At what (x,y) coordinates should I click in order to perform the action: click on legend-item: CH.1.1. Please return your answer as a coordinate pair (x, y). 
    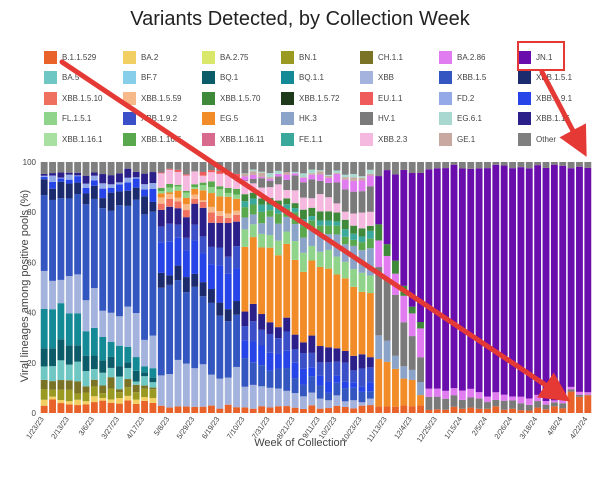
    Looking at the image, I should click on (381, 57).